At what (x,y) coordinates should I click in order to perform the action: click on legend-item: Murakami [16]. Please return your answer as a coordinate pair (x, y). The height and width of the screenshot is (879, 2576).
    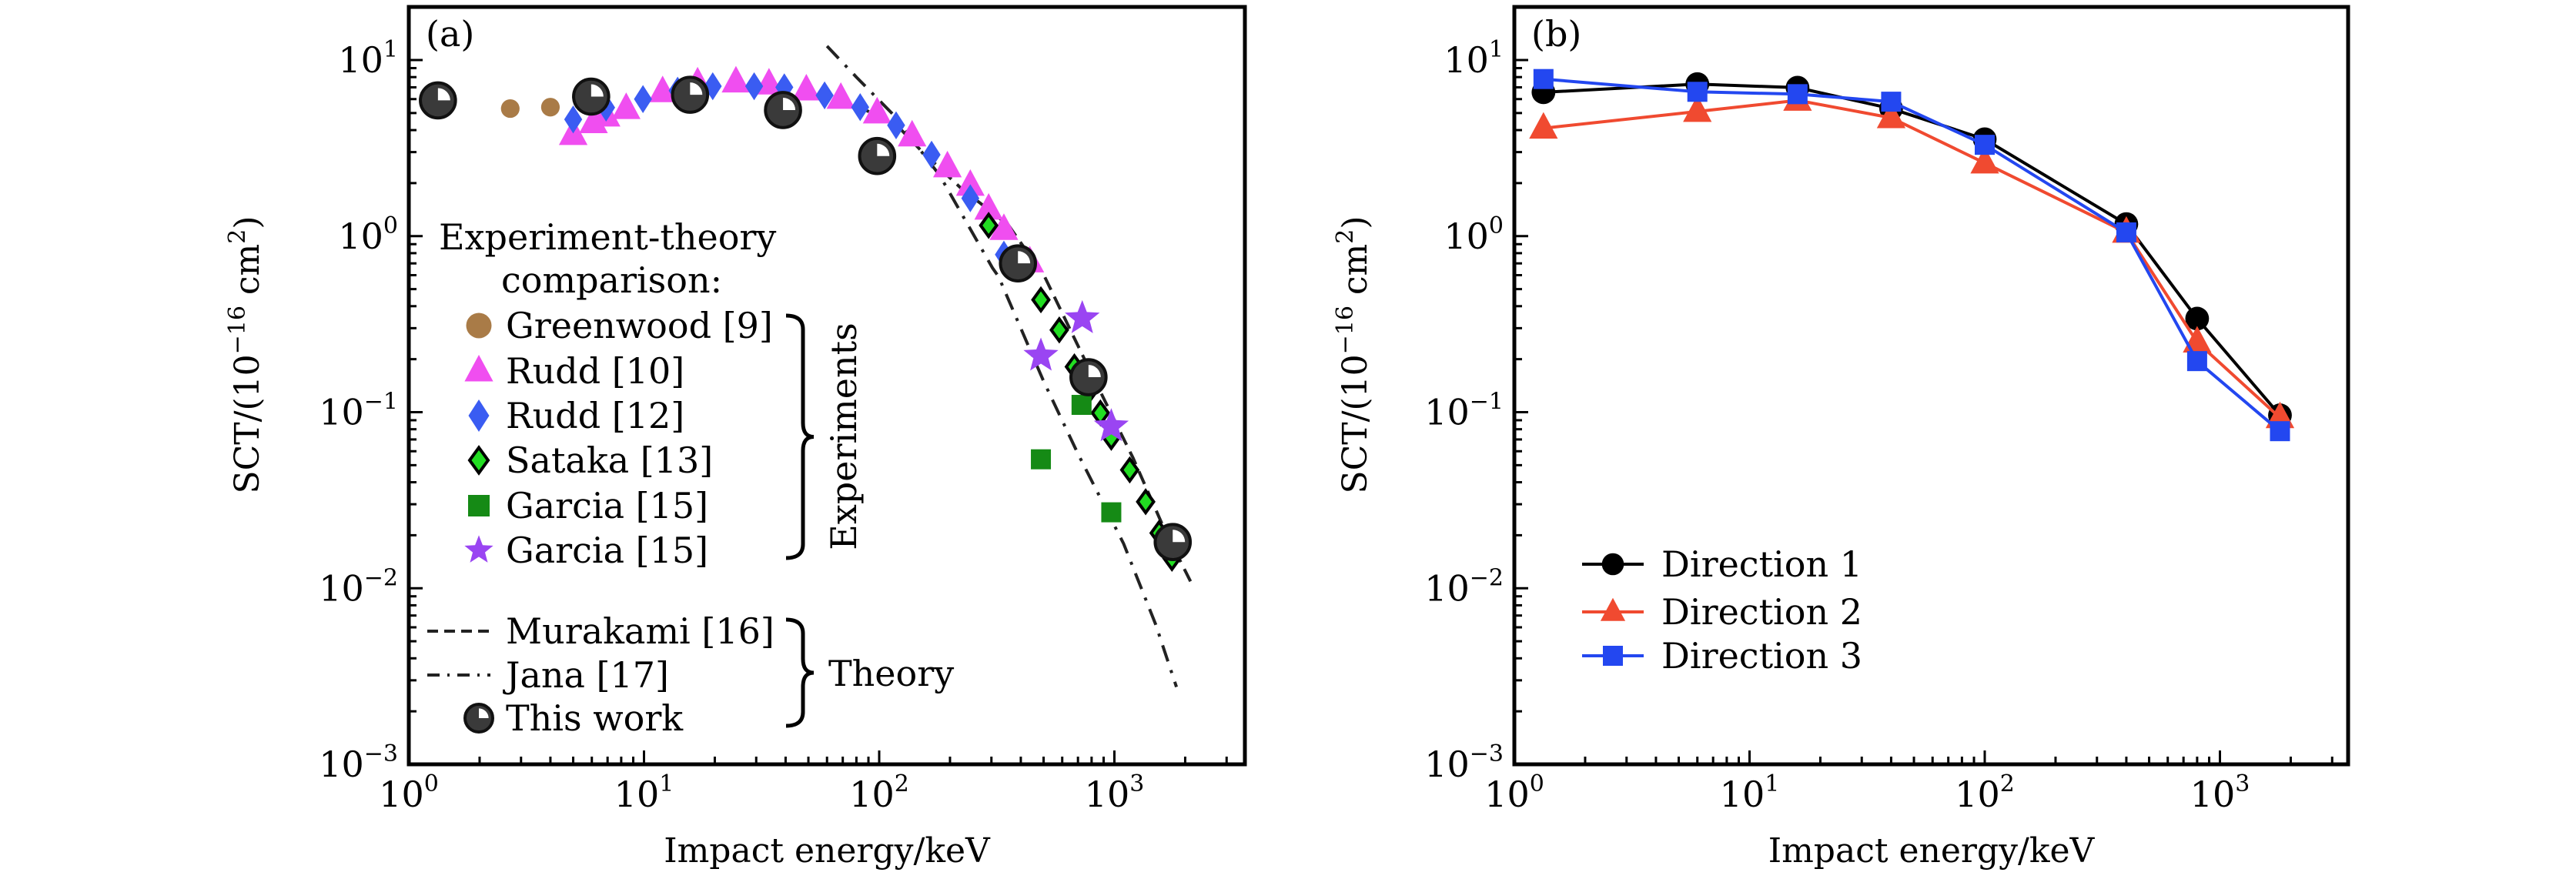
    Looking at the image, I should click on (601, 631).